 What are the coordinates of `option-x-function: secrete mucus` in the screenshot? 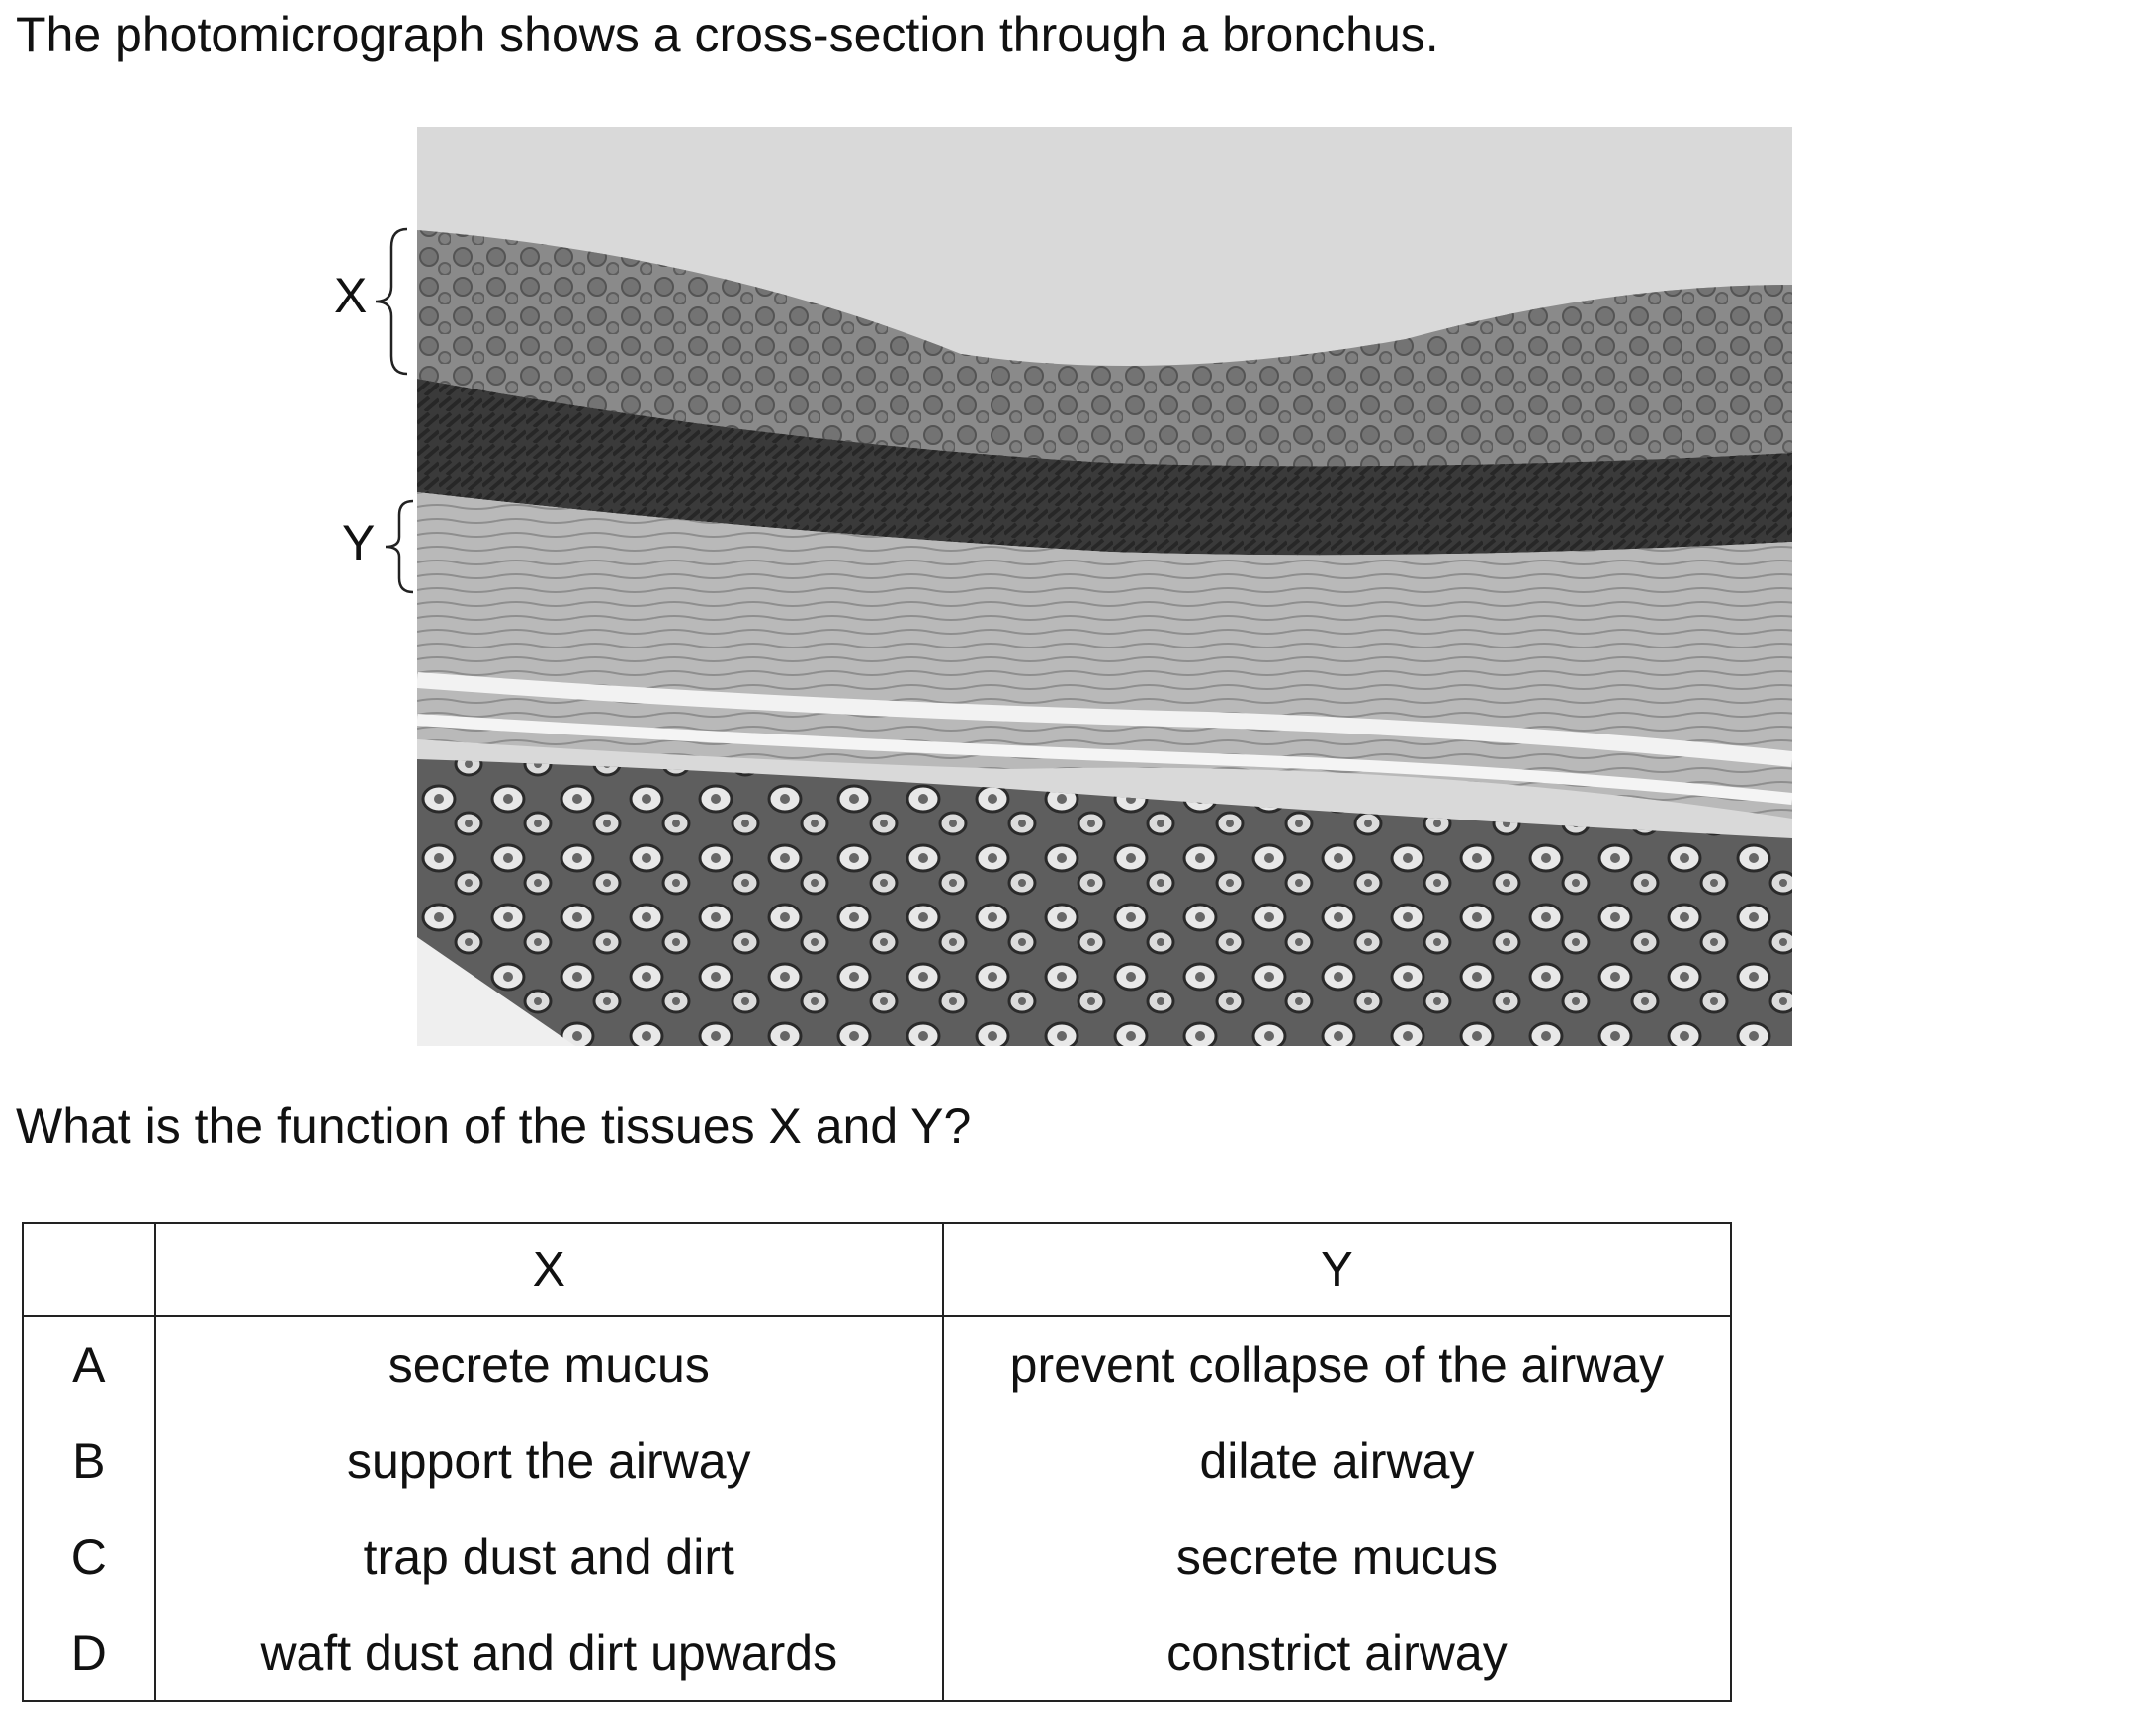 It's located at (548, 1365).